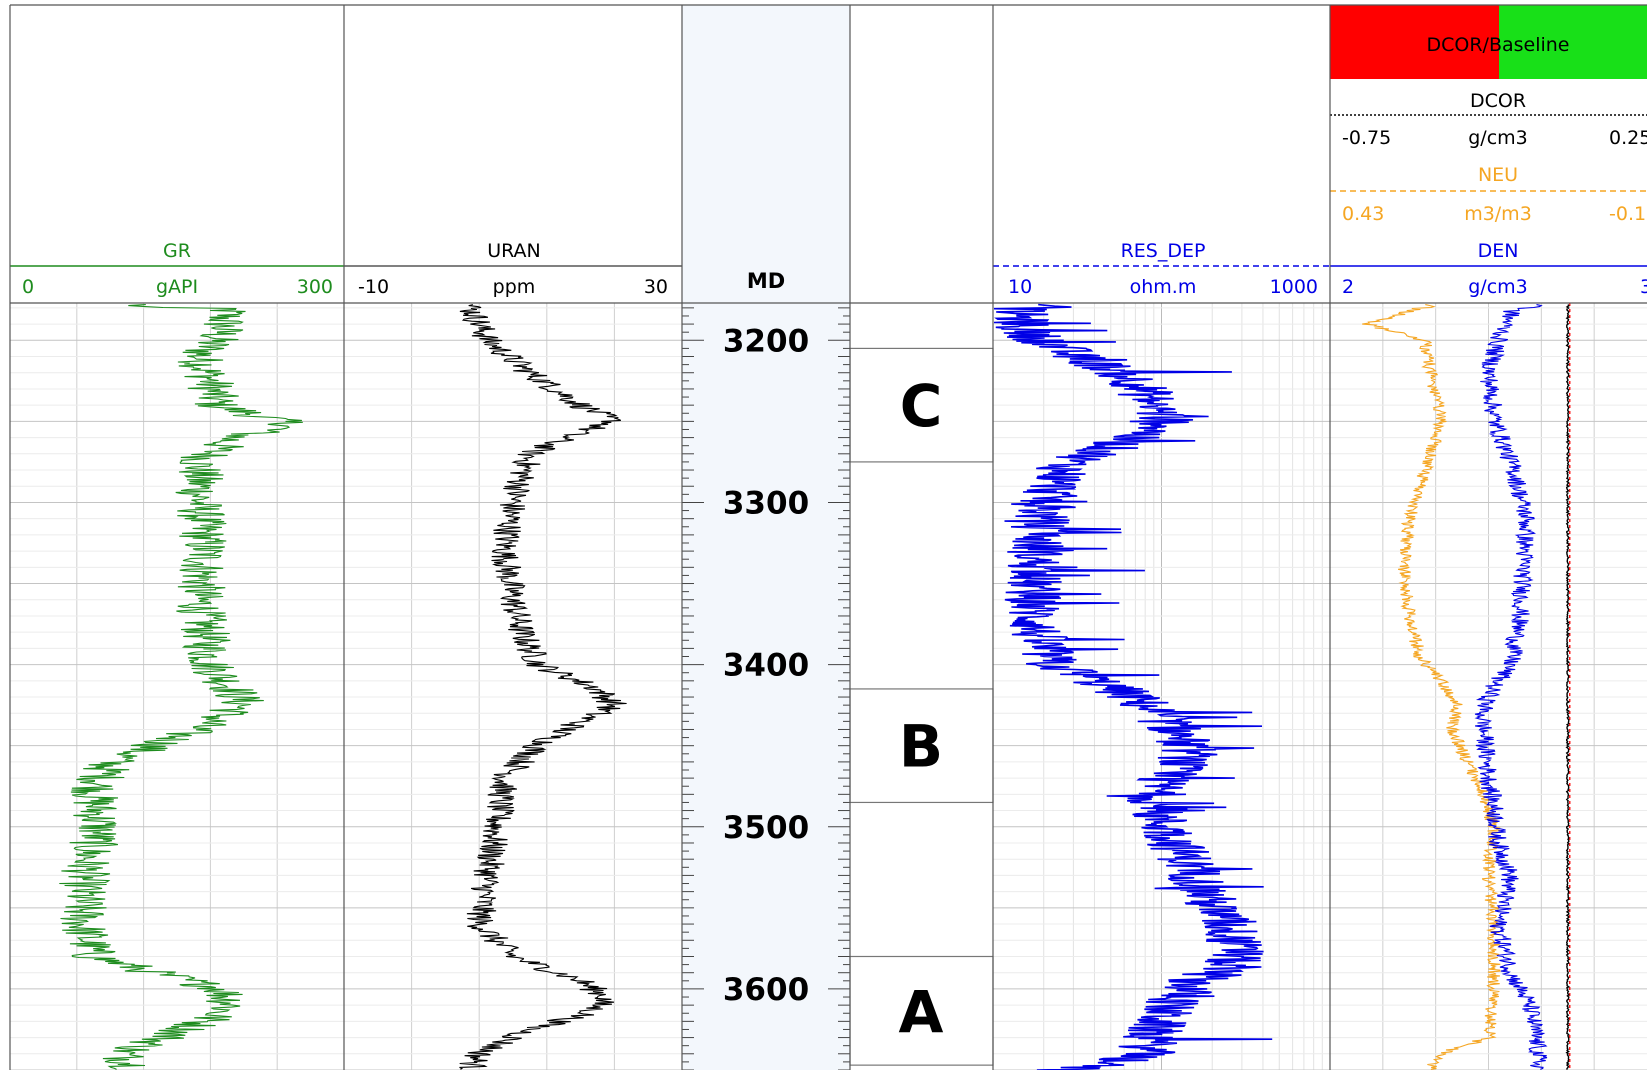 The width and height of the screenshot is (1647, 1070). I want to click on dcor-min: -0.75, so click(1366, 138).